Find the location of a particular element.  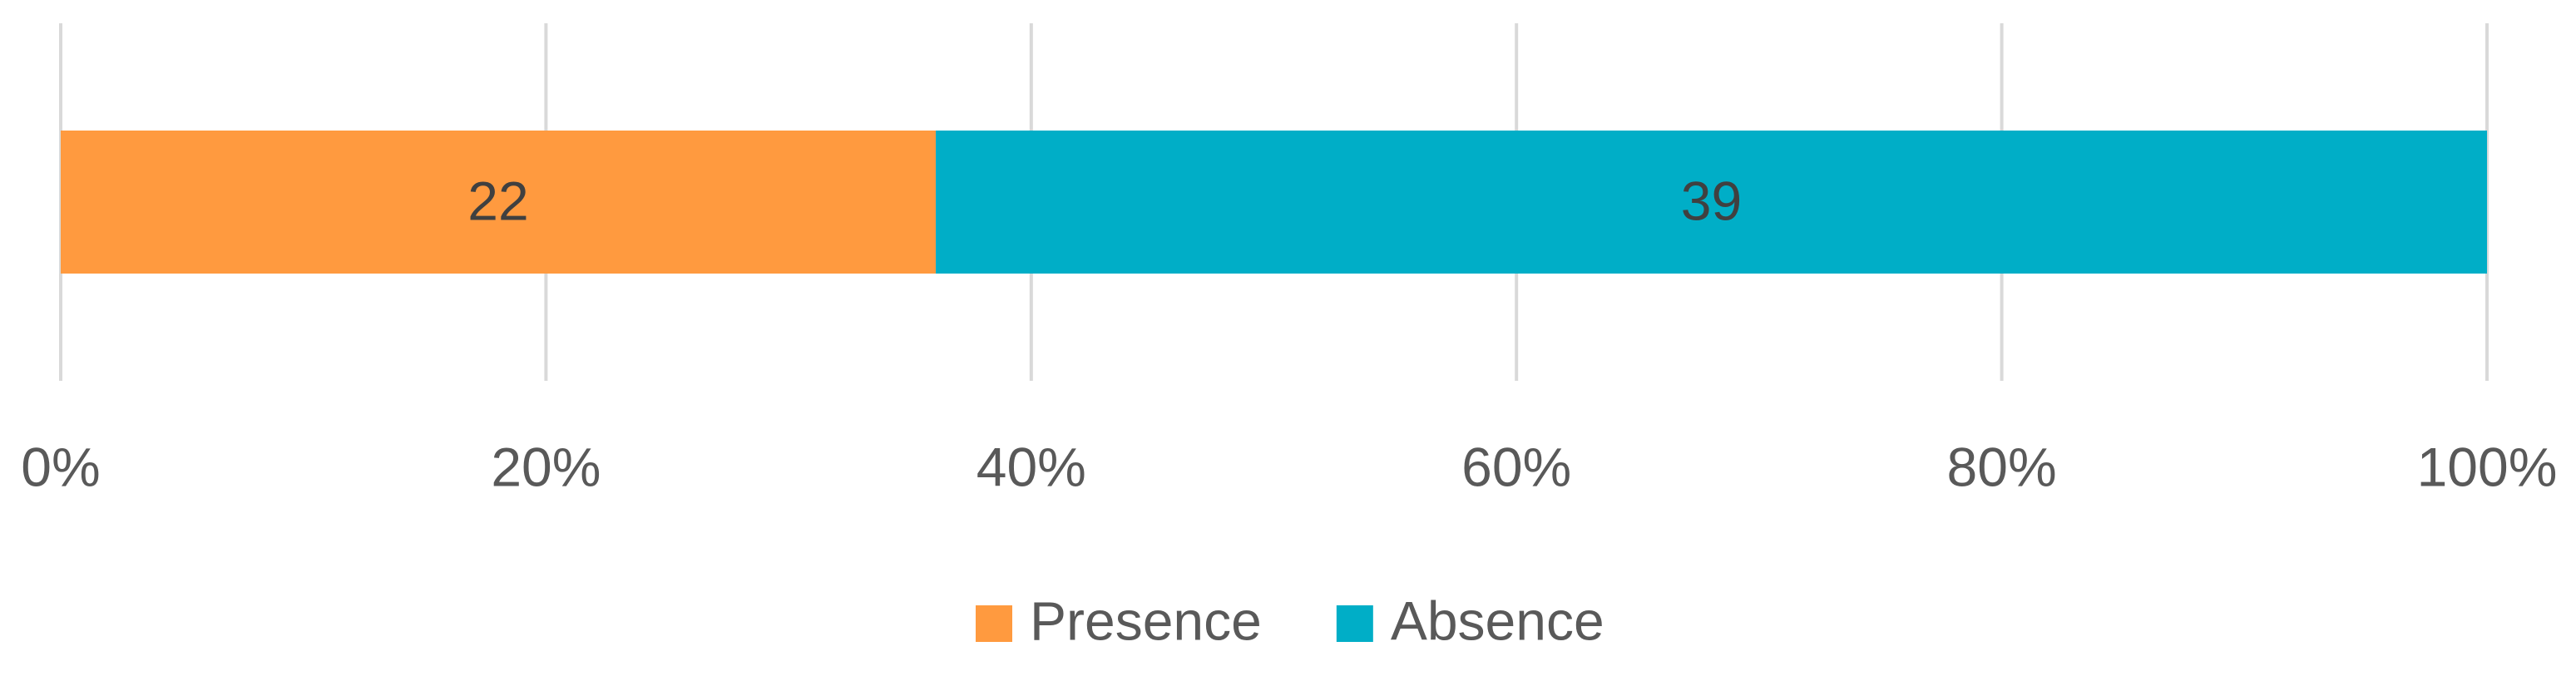

legend-label: Presence is located at coordinates (1146, 620).